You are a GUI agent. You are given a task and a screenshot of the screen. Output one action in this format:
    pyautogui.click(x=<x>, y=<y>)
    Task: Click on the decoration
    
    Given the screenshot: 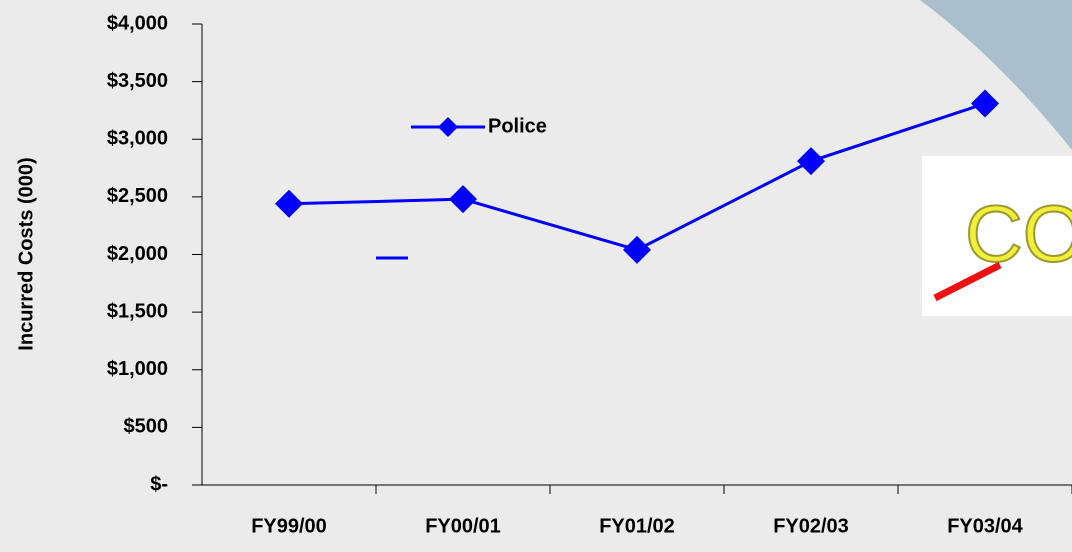 What is the action you would take?
    pyautogui.click(x=996, y=75)
    